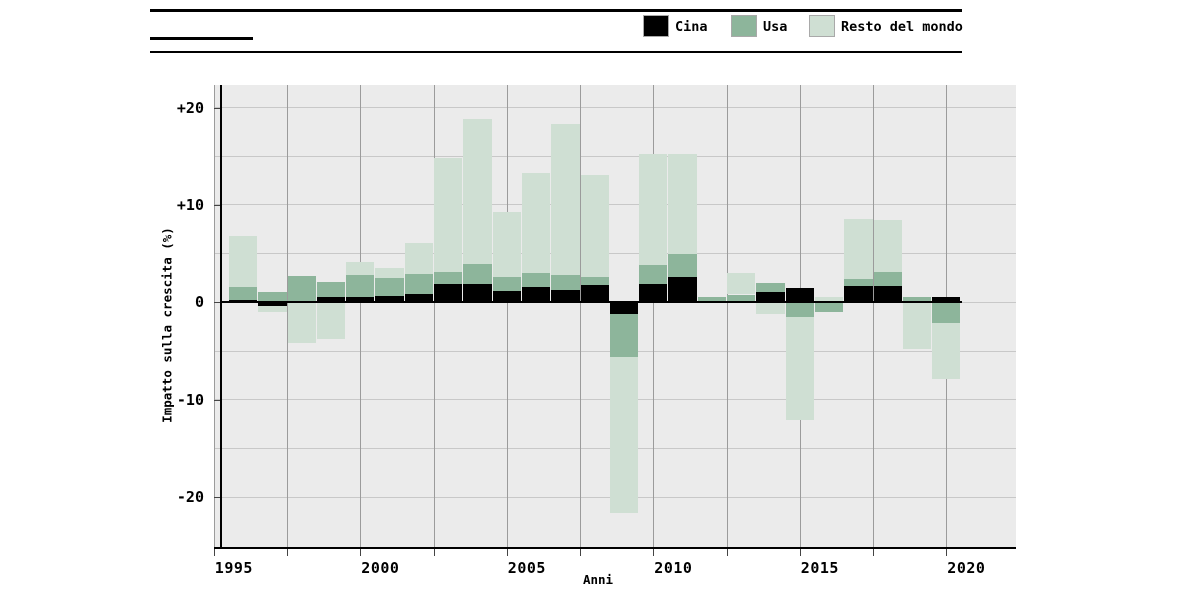 This screenshot has width=1200, height=600. What do you see at coordinates (199, 302) in the screenshot?
I see `y-tick-label: 0` at bounding box center [199, 302].